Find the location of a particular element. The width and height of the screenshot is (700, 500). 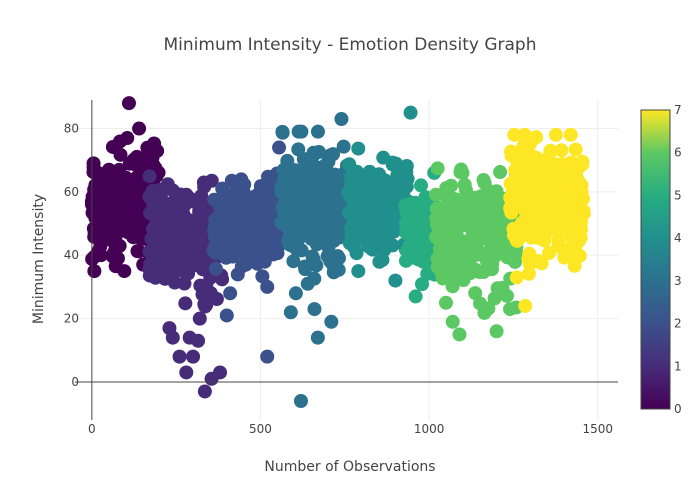

colorbar-tick-label: 6 is located at coordinates (678, 153).